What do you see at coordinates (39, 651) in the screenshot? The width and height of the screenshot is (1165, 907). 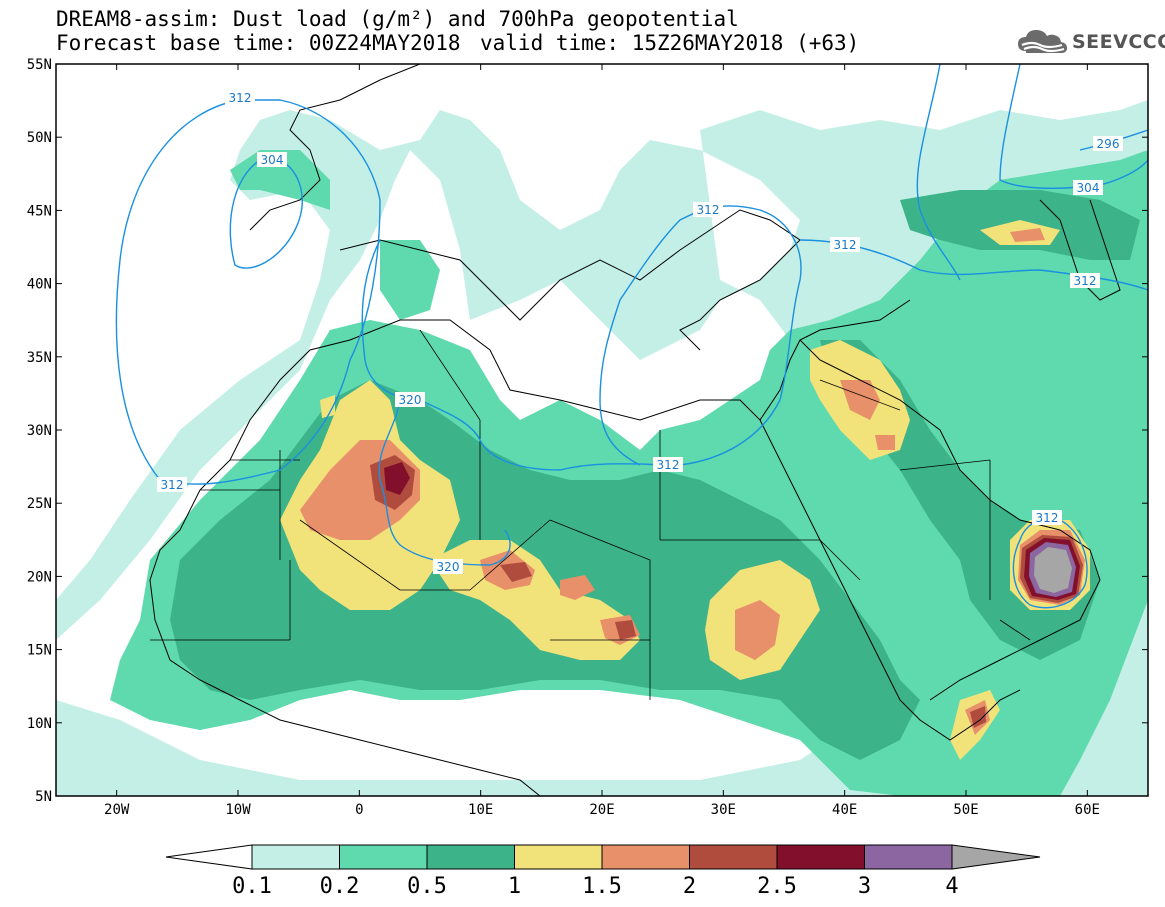 I see `latitude-tick-label: 15N` at bounding box center [39, 651].